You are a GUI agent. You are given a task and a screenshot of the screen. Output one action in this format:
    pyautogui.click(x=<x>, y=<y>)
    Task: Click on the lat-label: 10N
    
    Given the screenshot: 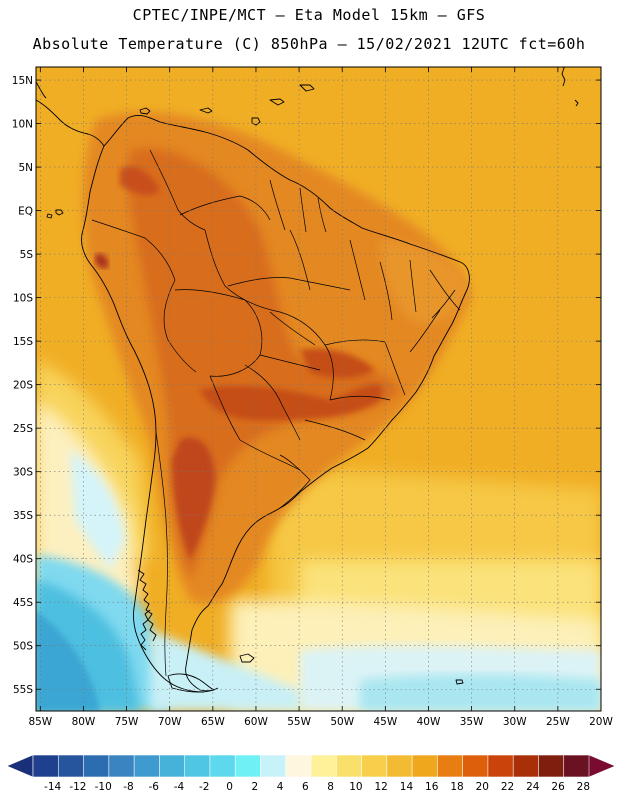 What is the action you would take?
    pyautogui.click(x=22, y=125)
    